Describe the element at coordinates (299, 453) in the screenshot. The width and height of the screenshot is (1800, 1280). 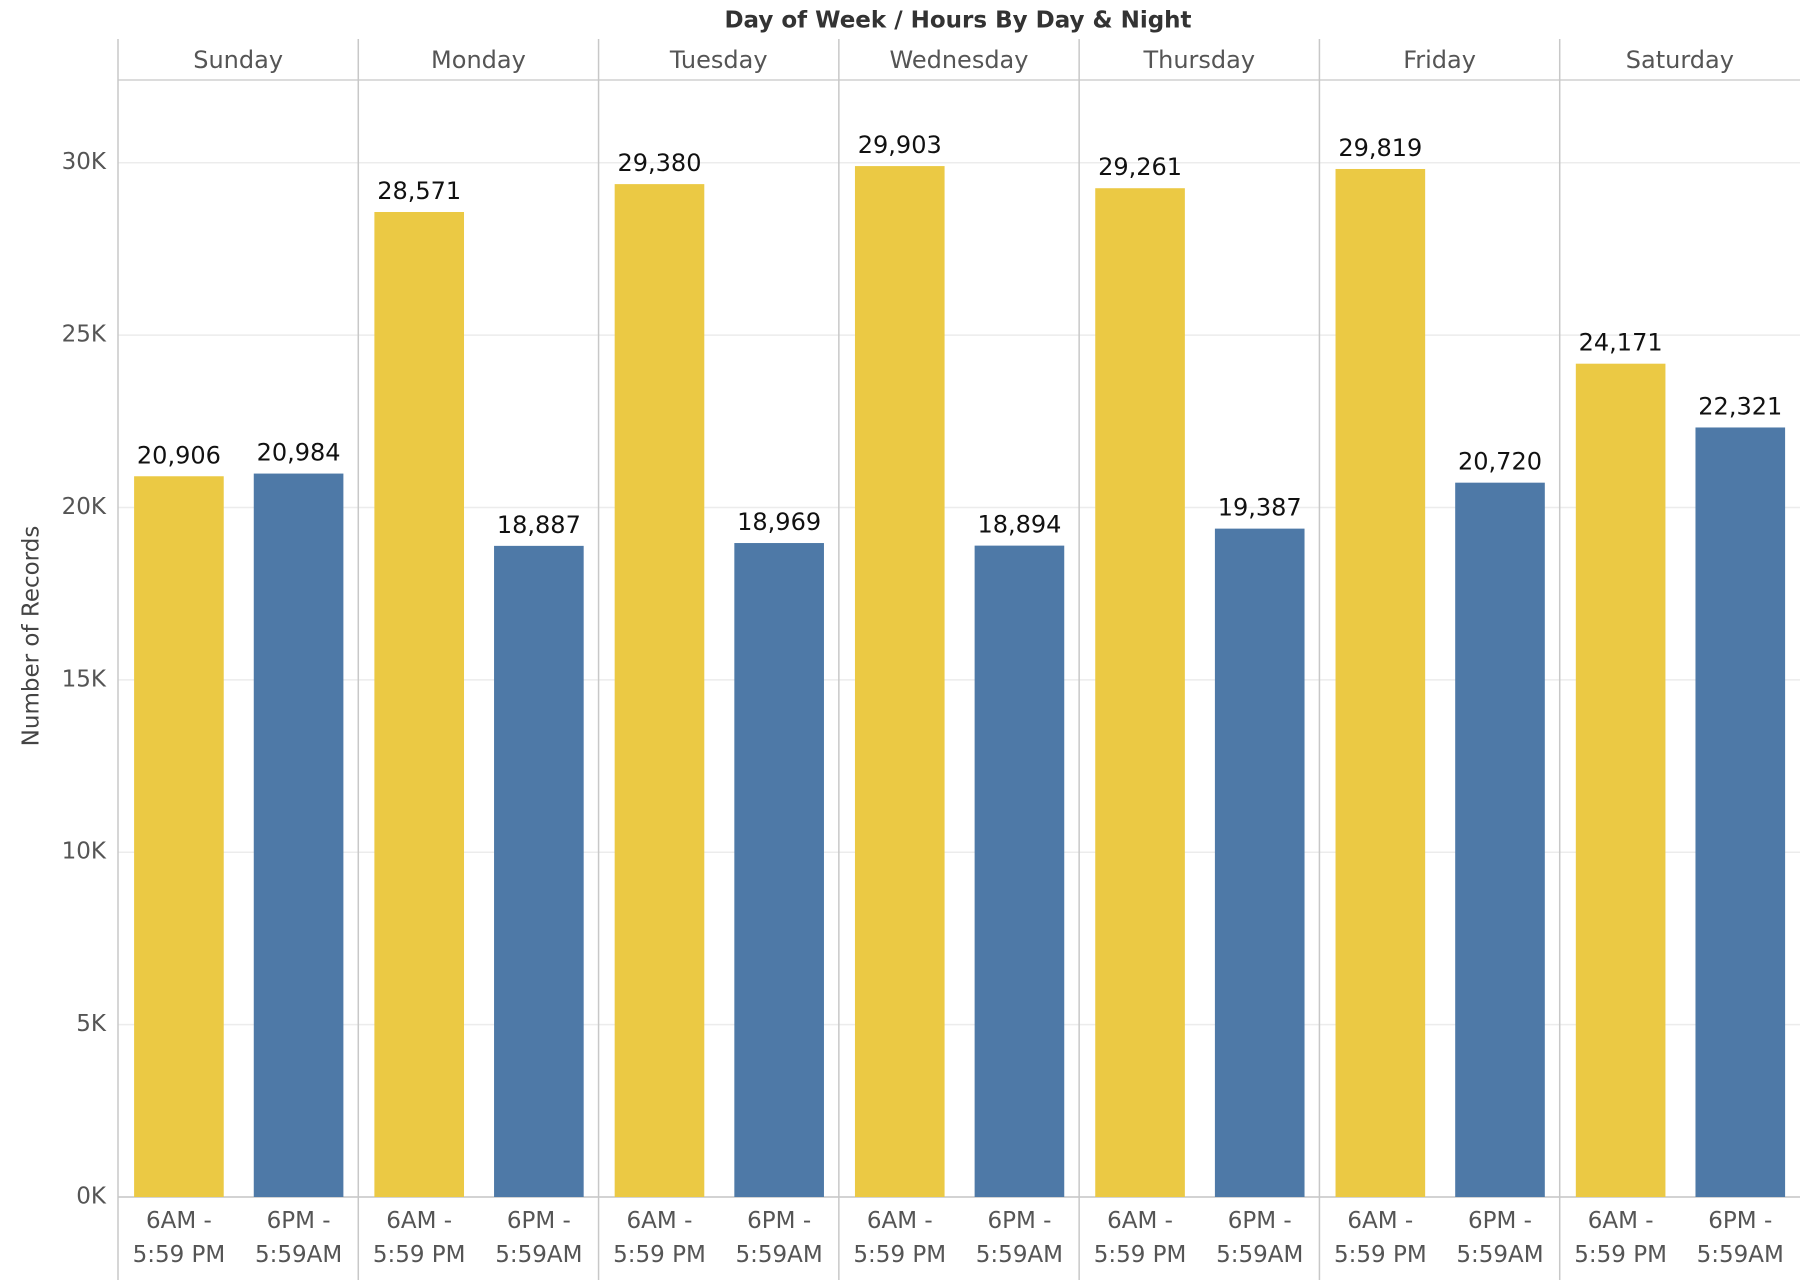
I see `data-label: 20,984` at that location.